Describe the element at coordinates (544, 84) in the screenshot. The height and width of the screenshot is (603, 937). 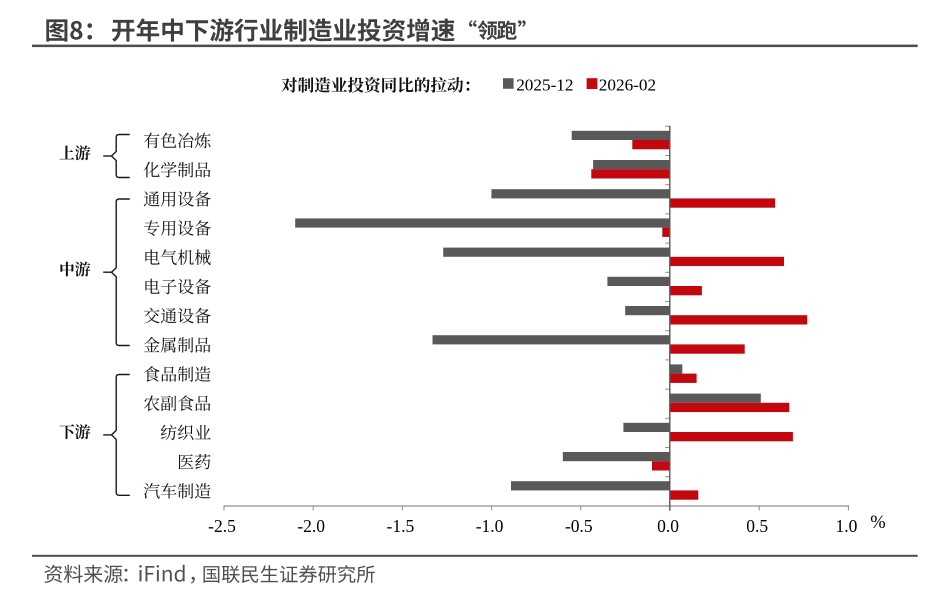
I see `svg-text: 2025-12` at that location.